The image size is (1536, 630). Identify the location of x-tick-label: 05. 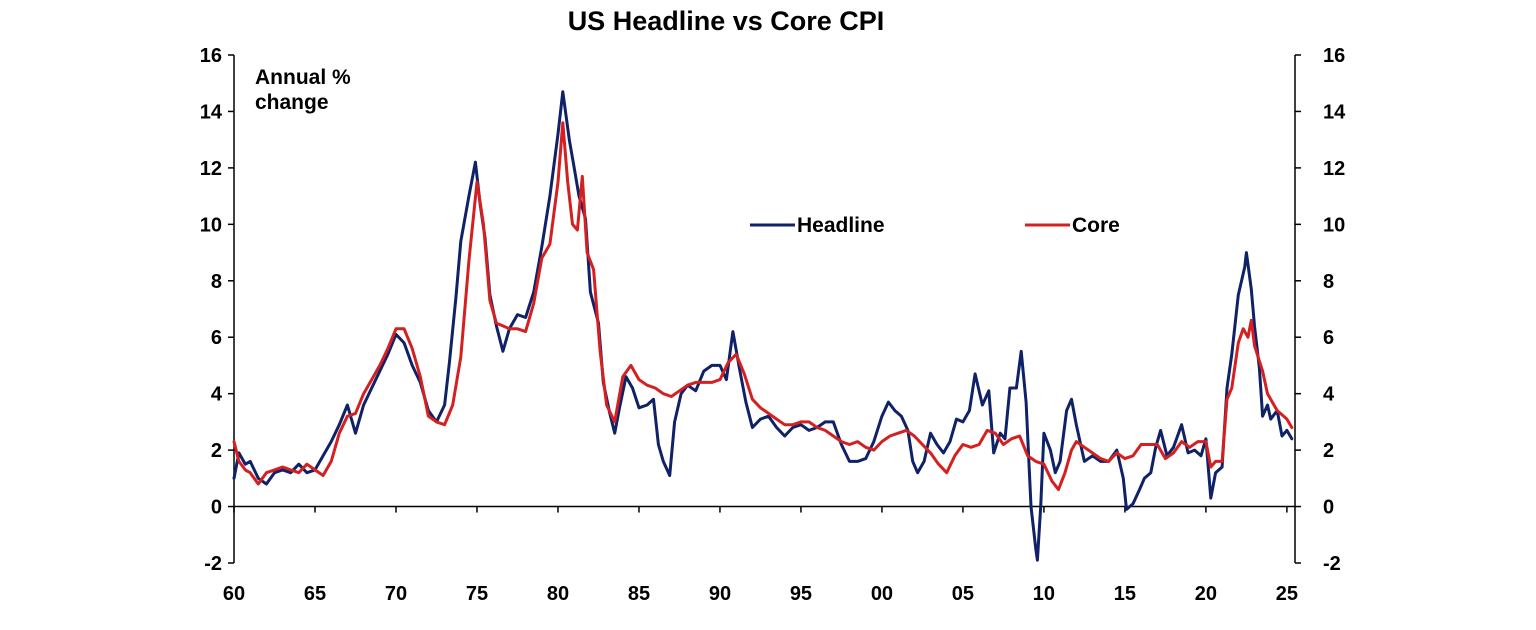
(963, 594).